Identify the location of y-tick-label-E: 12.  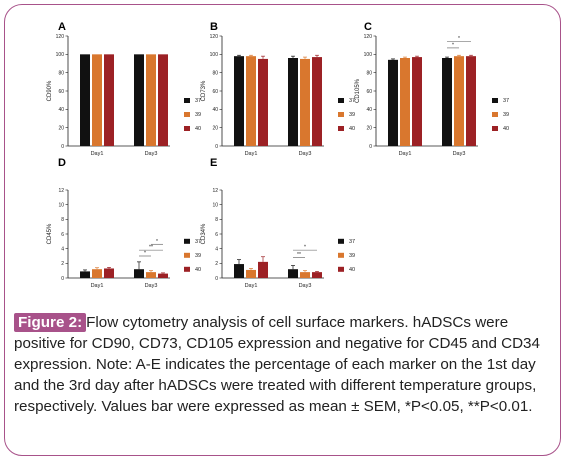
(215, 191).